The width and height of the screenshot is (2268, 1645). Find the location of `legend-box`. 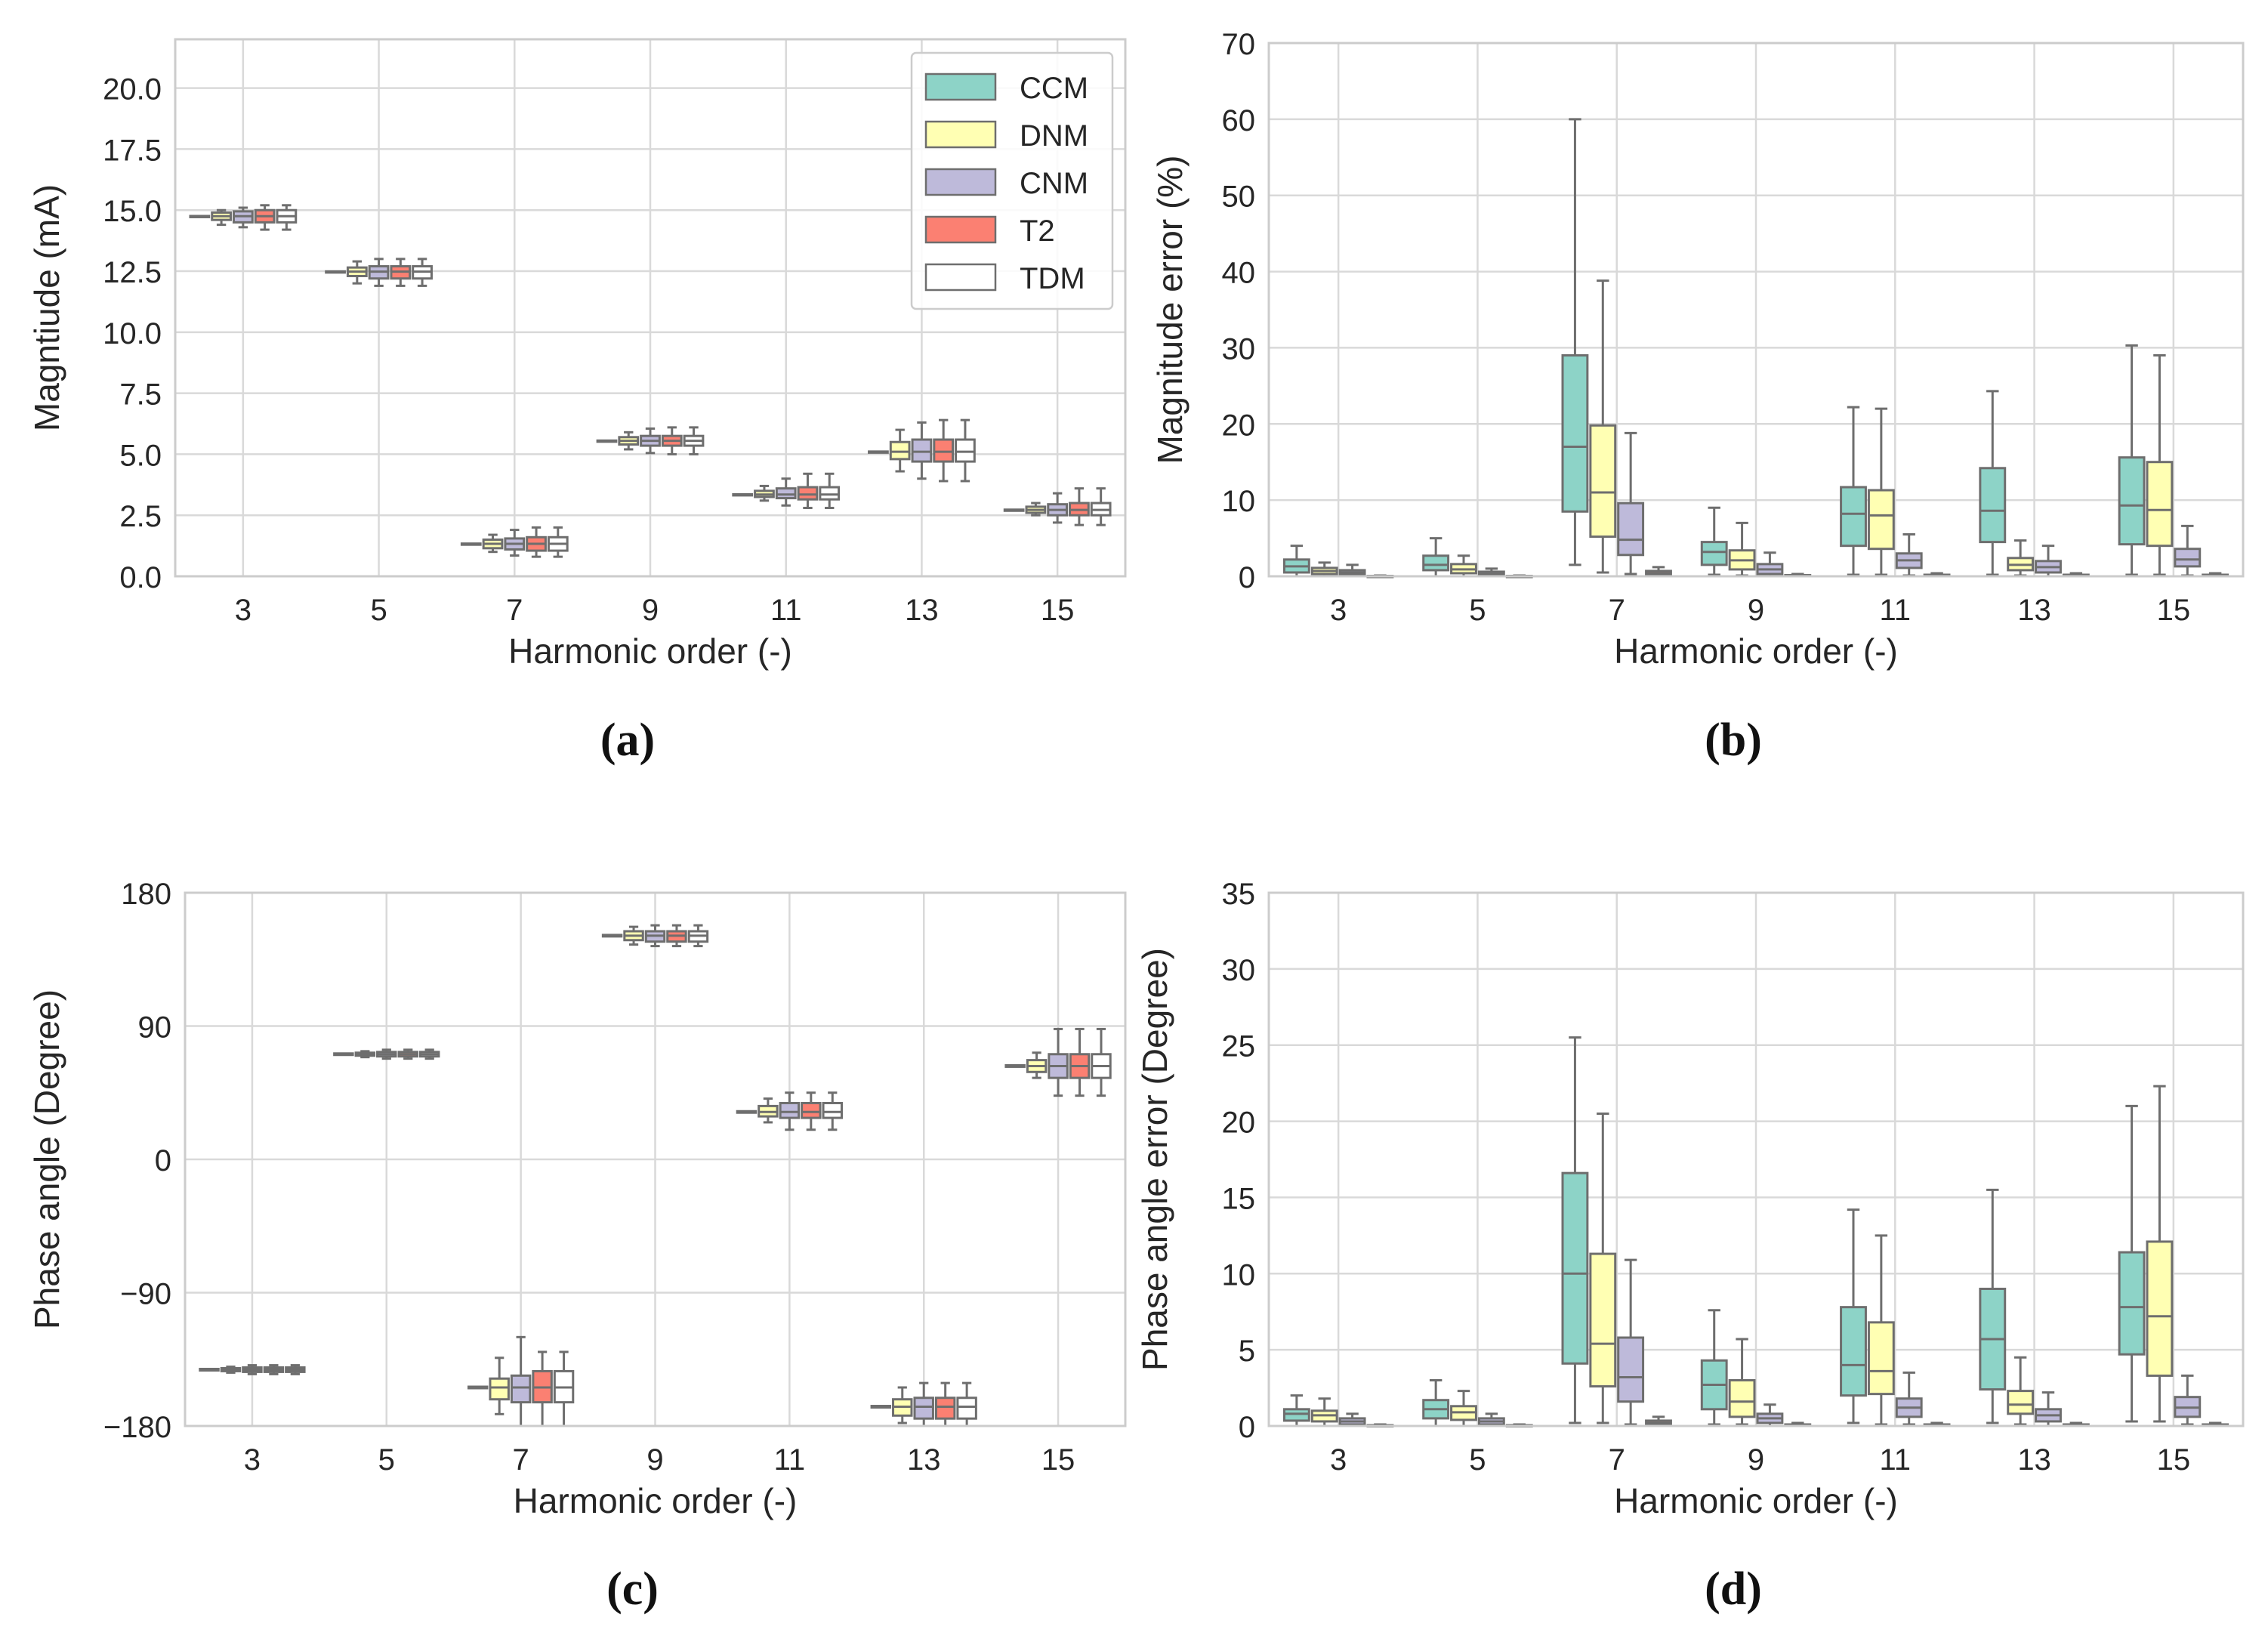

legend-box is located at coordinates (1012, 180).